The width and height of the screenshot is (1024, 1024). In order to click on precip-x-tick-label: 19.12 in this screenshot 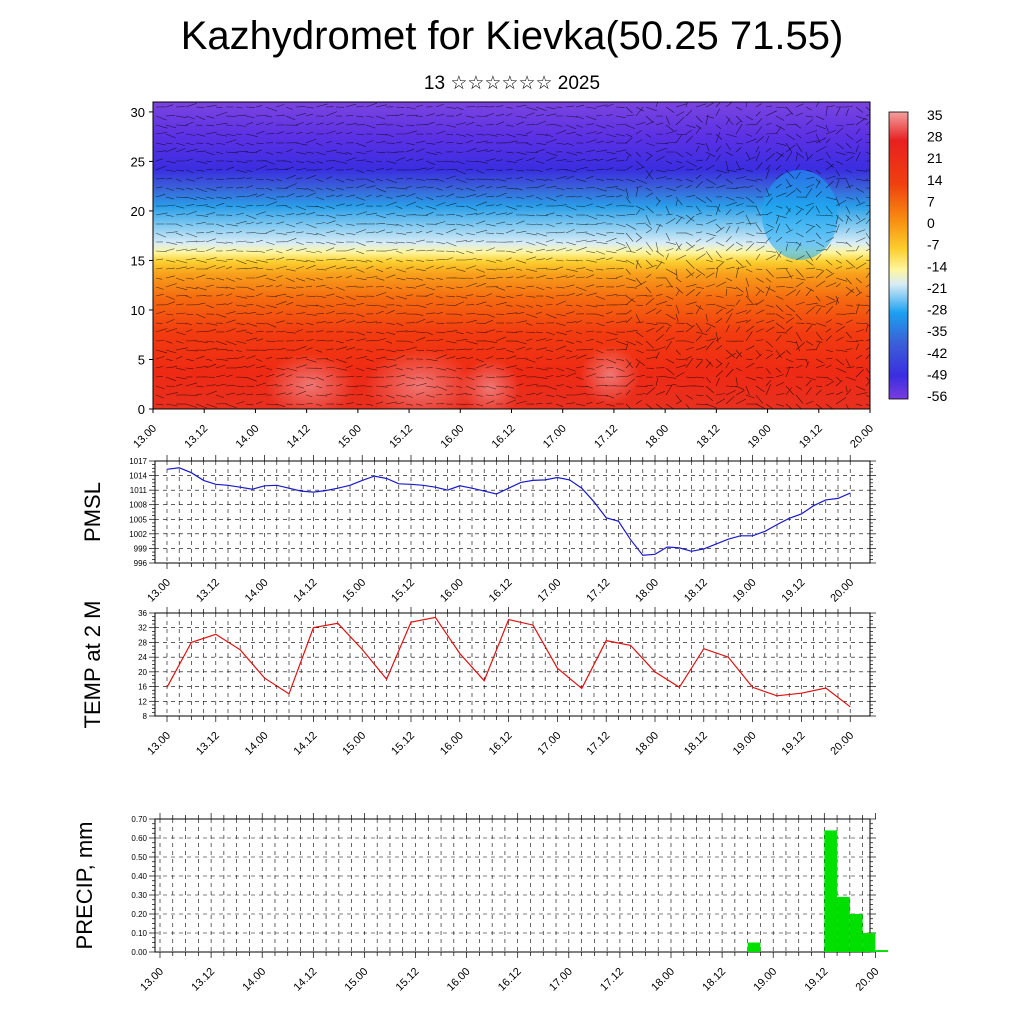, I will do `click(816, 980)`.